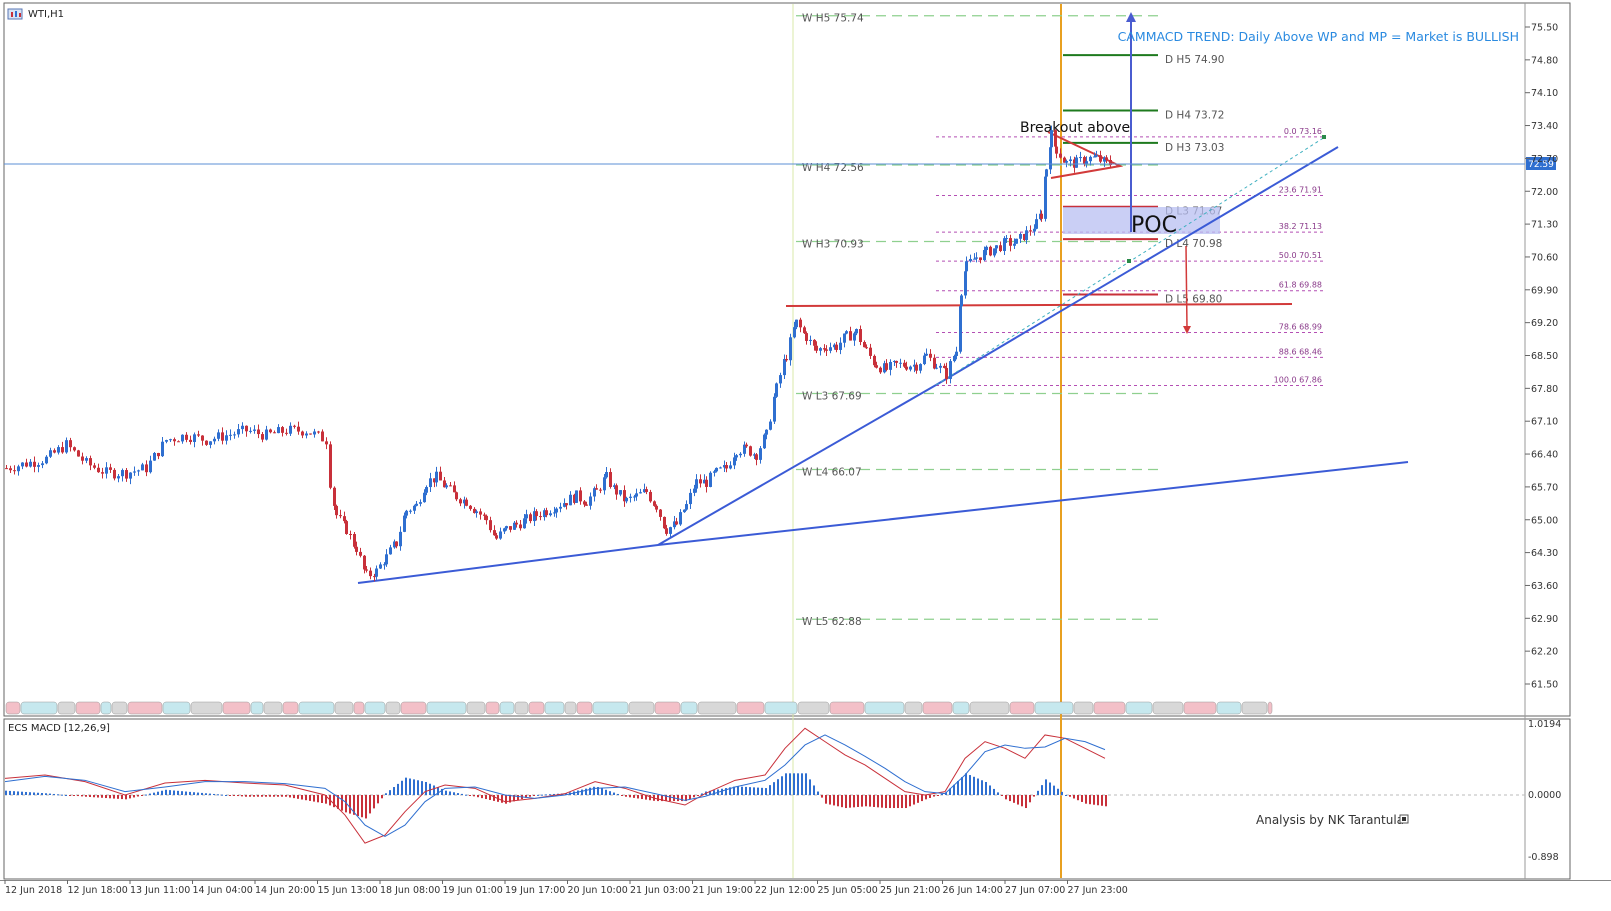 The height and width of the screenshot is (911, 1611). Describe the element at coordinates (1035, 890) in the screenshot. I see `time-tick-label: 27 Jun 07:00` at that location.